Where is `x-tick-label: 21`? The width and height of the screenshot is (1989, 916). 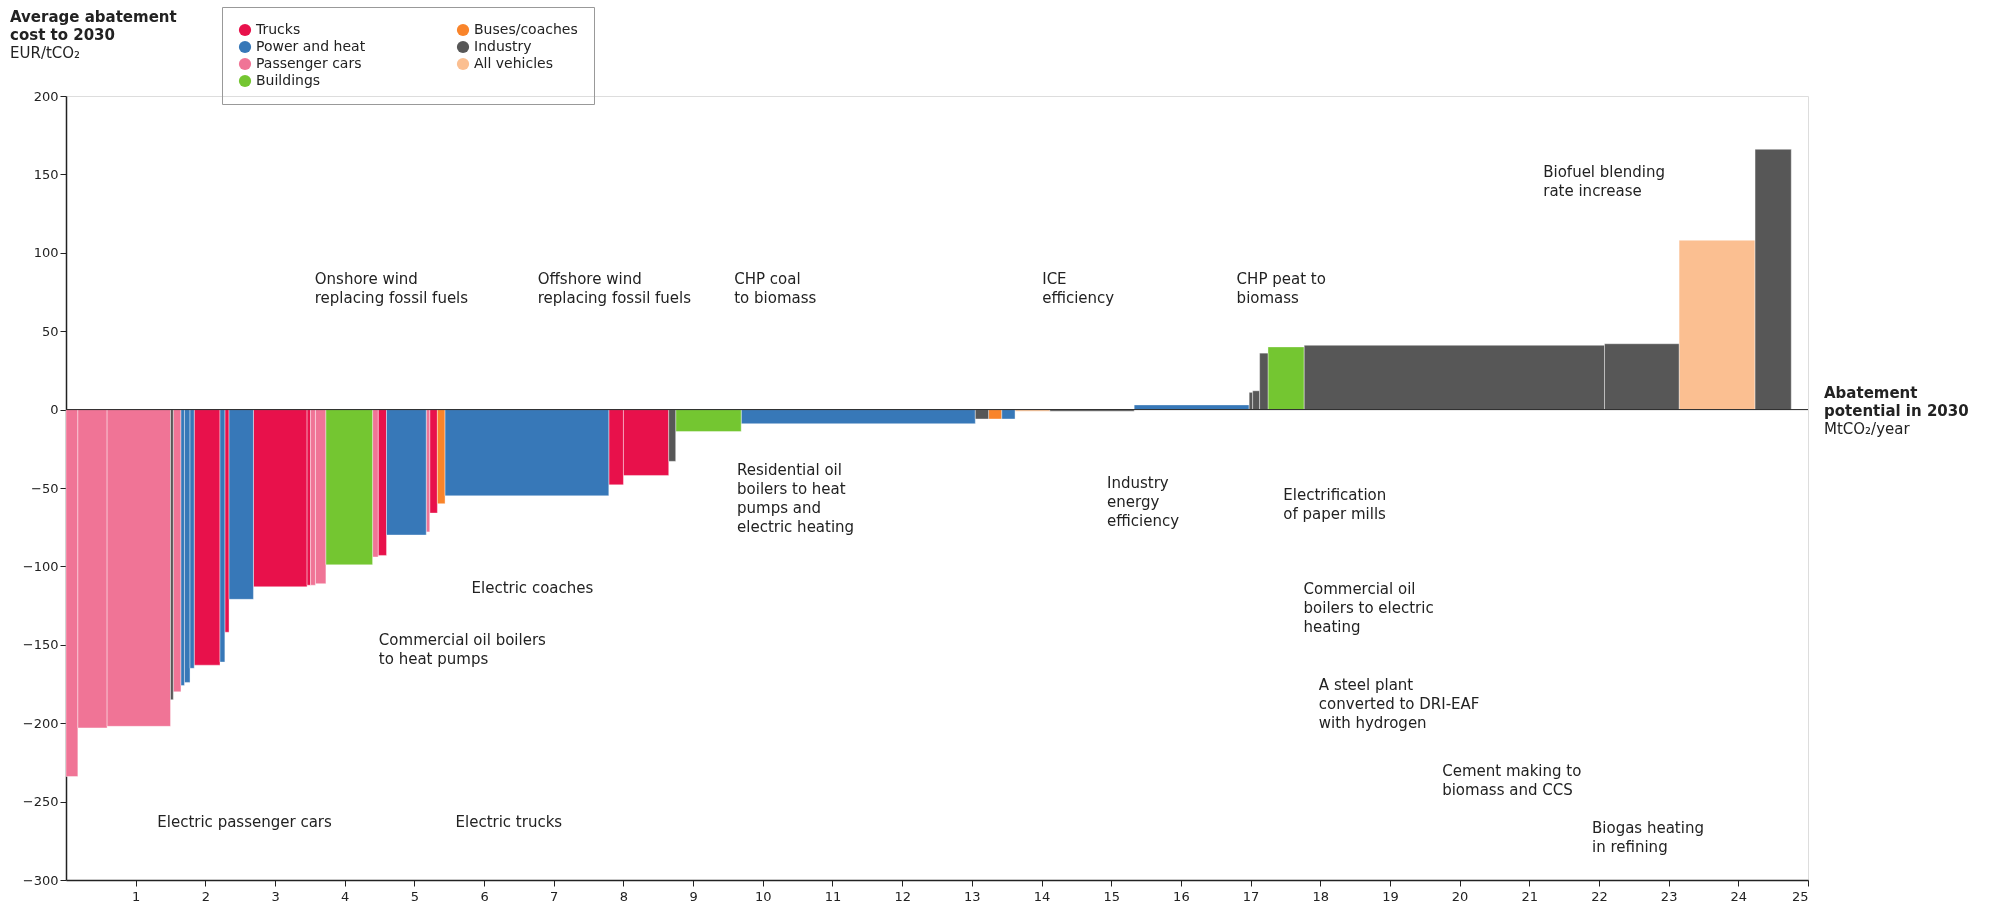
x-tick-label: 21 is located at coordinates (1530, 896).